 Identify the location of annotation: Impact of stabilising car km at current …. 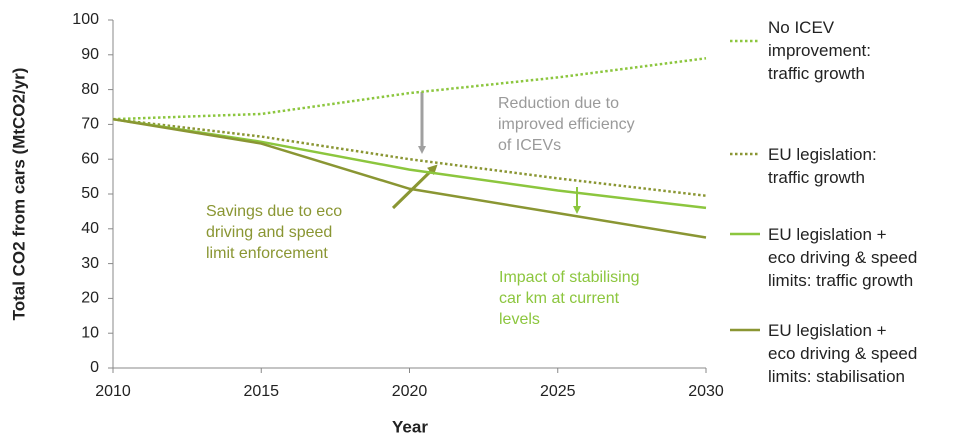
(569, 298).